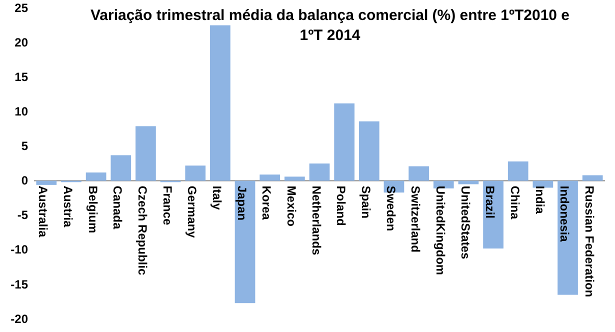  I want to click on x-tick-label: Mexico, so click(291, 206).